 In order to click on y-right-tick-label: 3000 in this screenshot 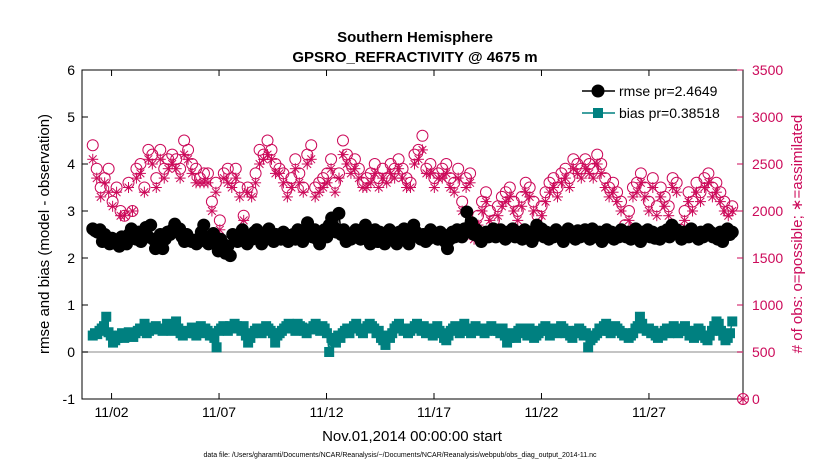, I will do `click(767, 117)`.